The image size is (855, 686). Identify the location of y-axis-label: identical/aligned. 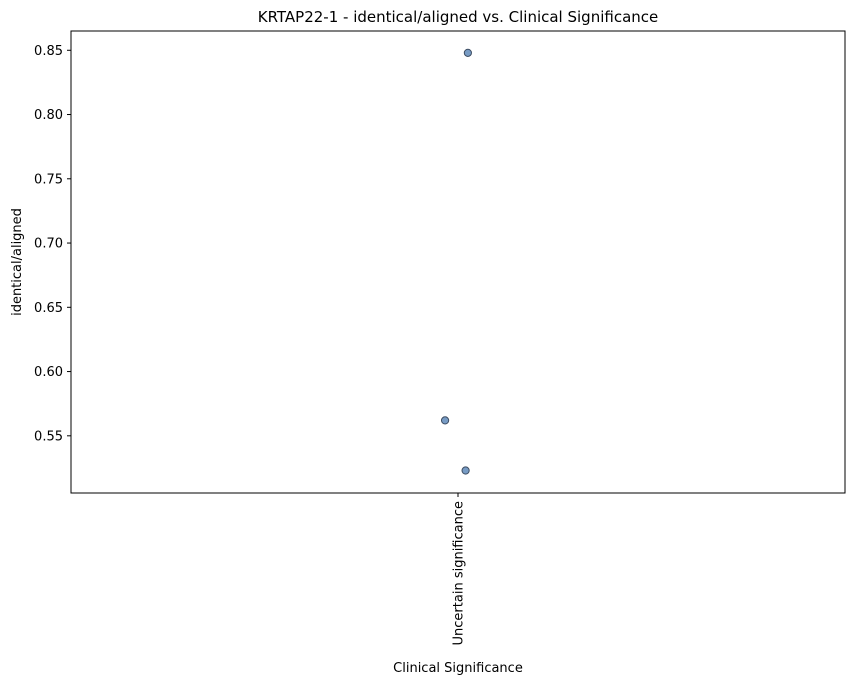
(17, 262).